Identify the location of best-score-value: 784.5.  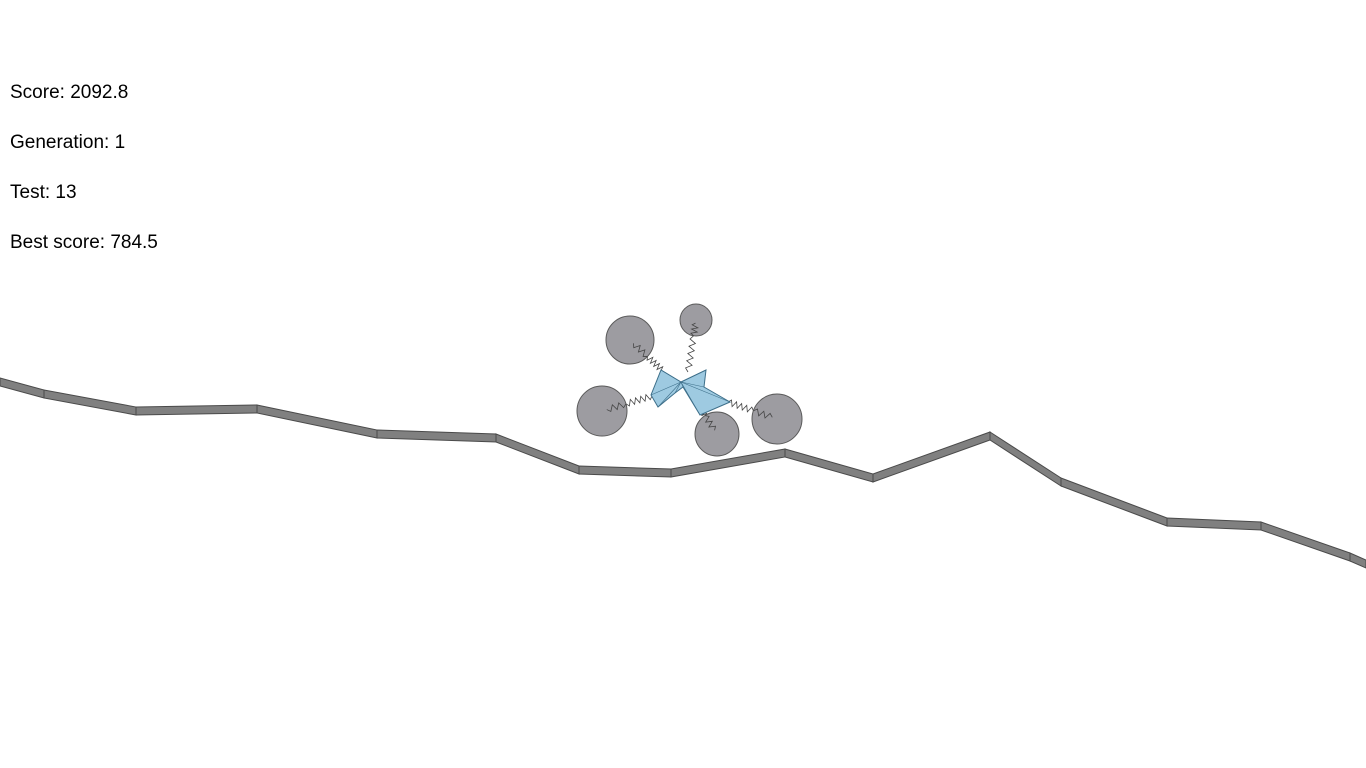
(134, 242).